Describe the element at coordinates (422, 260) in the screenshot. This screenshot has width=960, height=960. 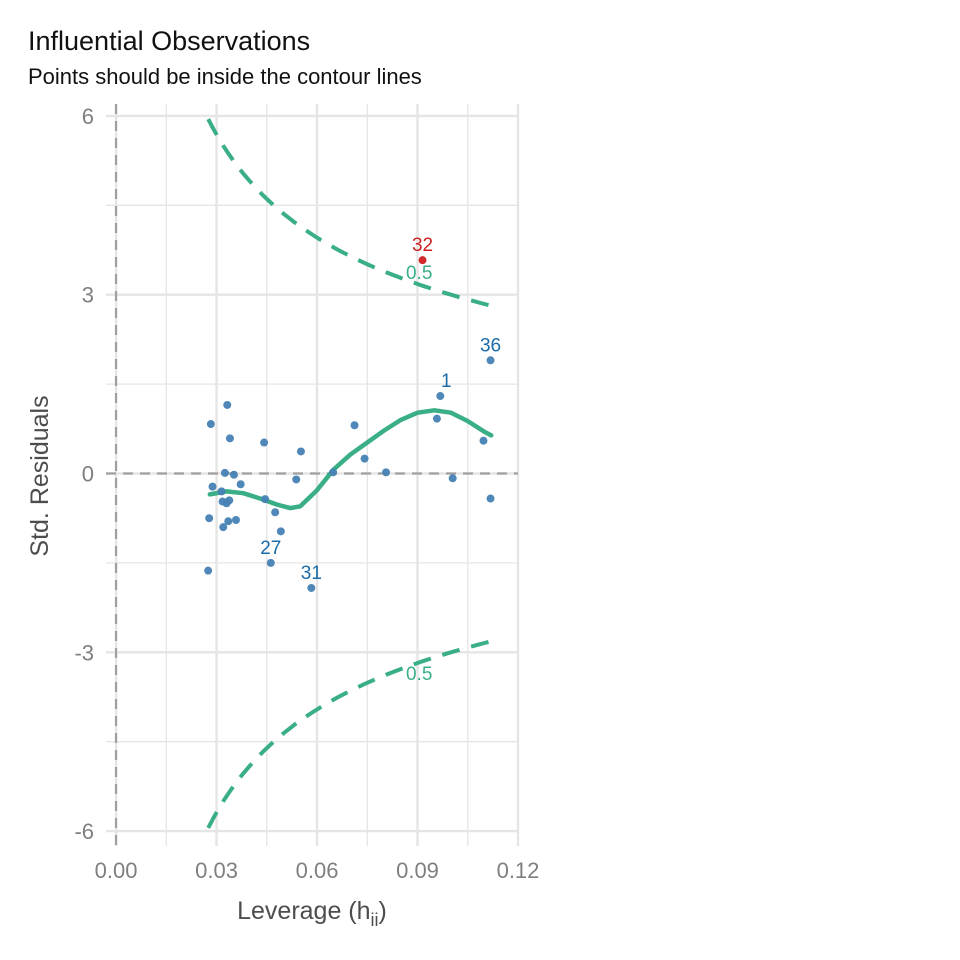
I see `influential-point` at that location.